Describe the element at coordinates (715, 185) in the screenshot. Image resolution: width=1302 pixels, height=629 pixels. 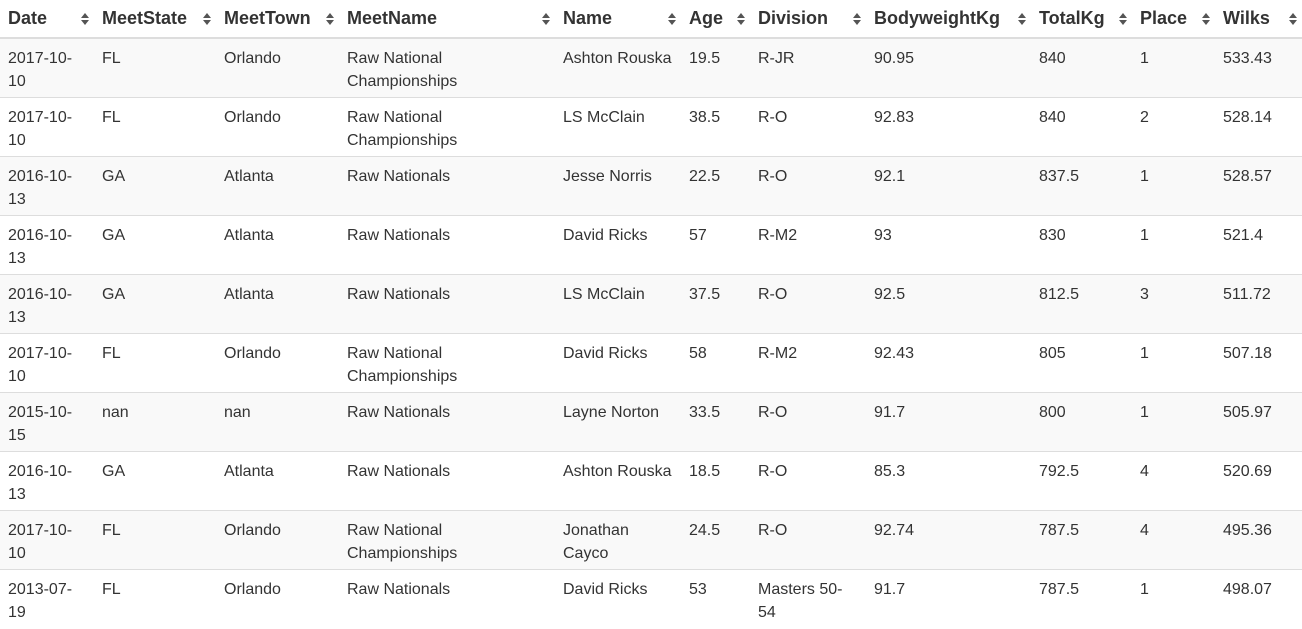
I see `cell-age: 22.5` at that location.